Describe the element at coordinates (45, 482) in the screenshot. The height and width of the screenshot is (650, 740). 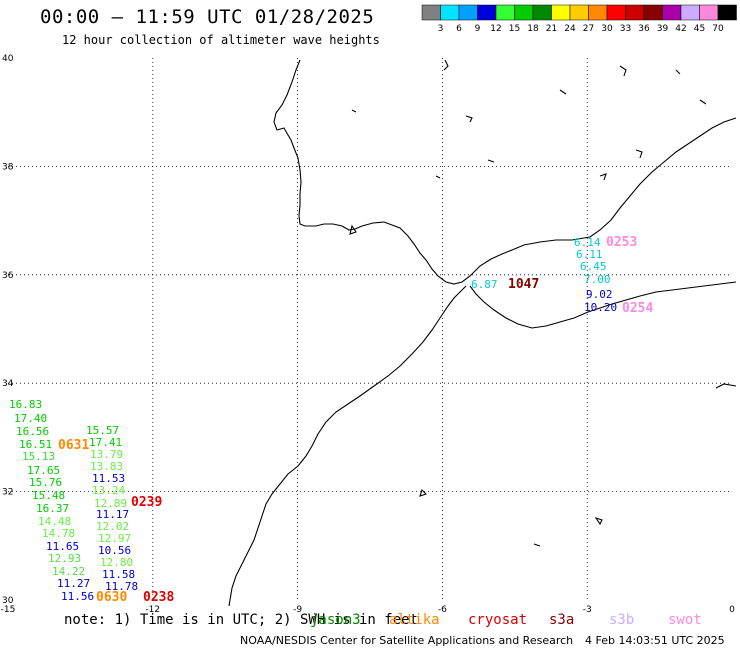
I see `wave-height-label: 15.76` at that location.